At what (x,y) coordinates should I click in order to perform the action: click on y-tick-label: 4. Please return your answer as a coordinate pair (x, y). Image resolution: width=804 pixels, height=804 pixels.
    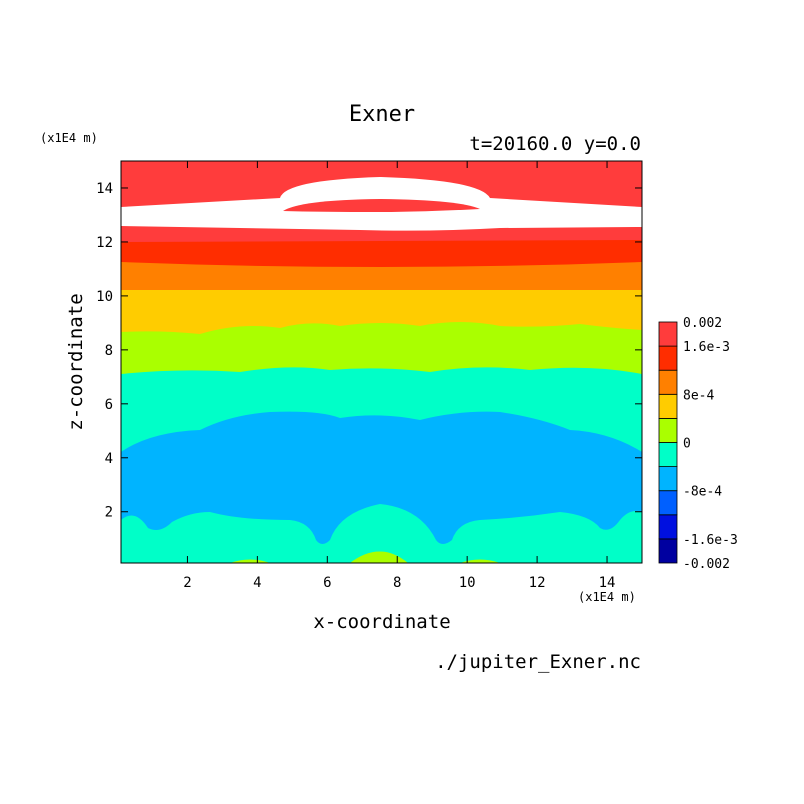
    Looking at the image, I should click on (109, 459).